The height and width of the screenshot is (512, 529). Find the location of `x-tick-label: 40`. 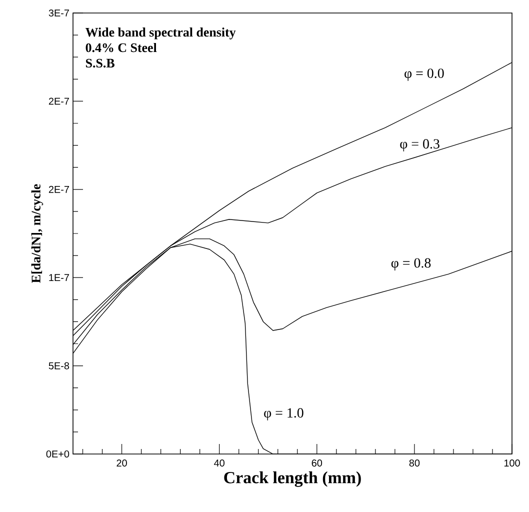

x-tick-label: 40 is located at coordinates (219, 463).